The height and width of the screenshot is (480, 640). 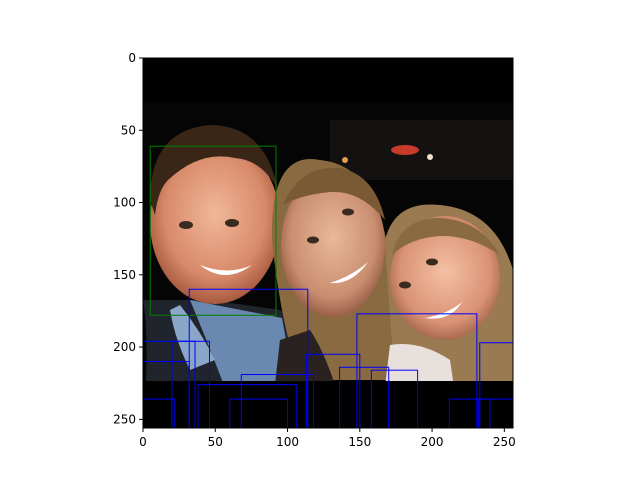 I want to click on x-tick-label: 150, so click(x=359, y=442).